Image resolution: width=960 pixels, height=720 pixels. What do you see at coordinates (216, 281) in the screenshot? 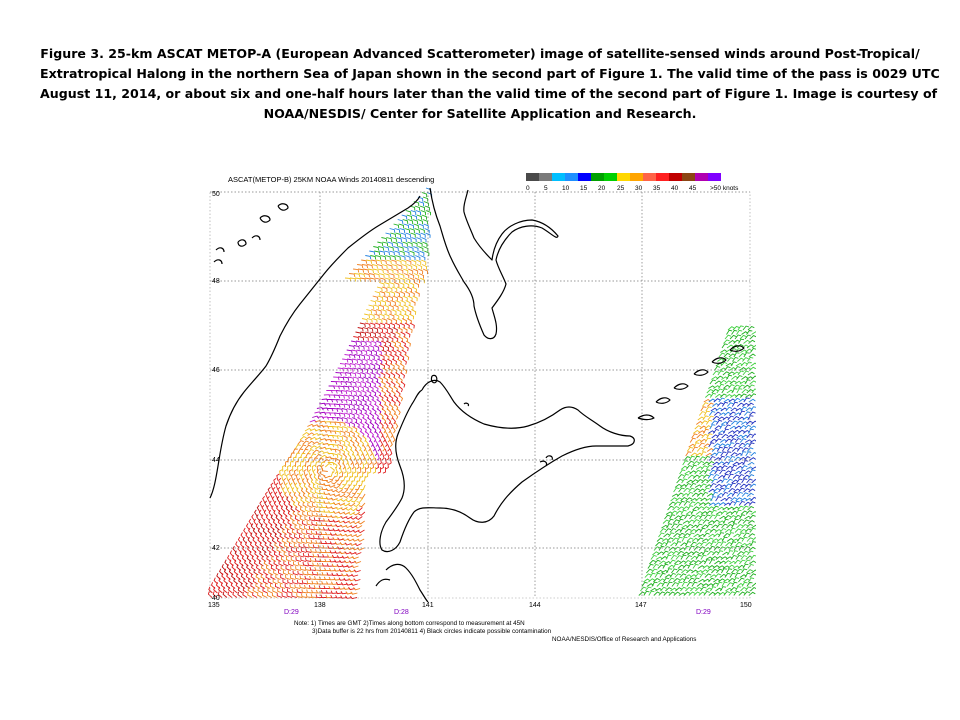
I see `lat-label: 48` at bounding box center [216, 281].